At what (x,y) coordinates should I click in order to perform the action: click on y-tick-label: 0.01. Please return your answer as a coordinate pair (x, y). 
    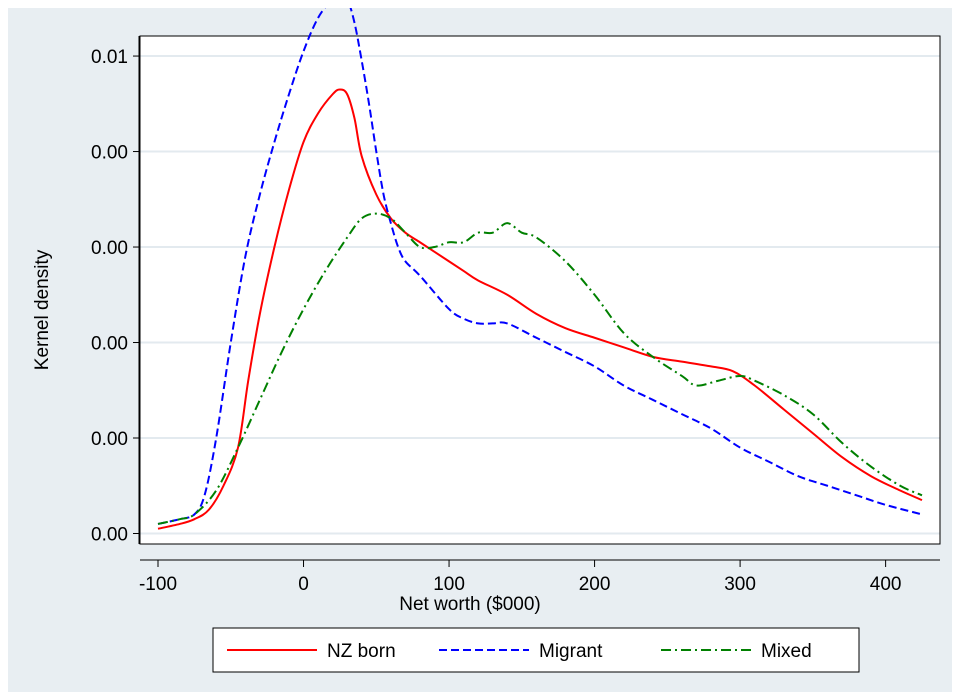
    Looking at the image, I should click on (109, 57).